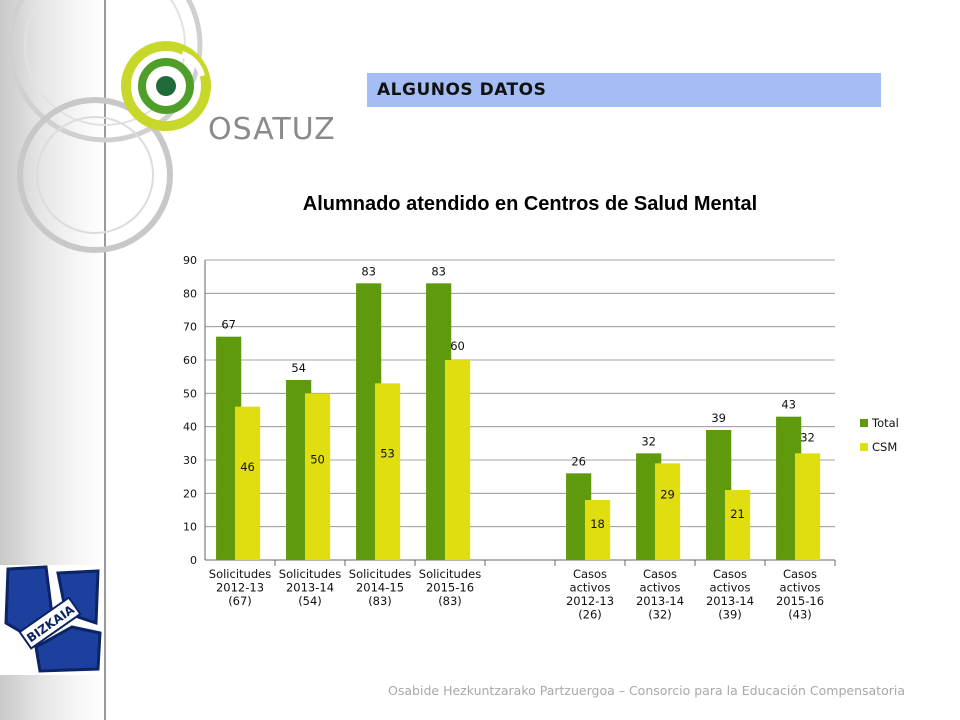 This screenshot has width=960, height=720. What do you see at coordinates (240, 601) in the screenshot?
I see `x-category-label: (67)` at bounding box center [240, 601].